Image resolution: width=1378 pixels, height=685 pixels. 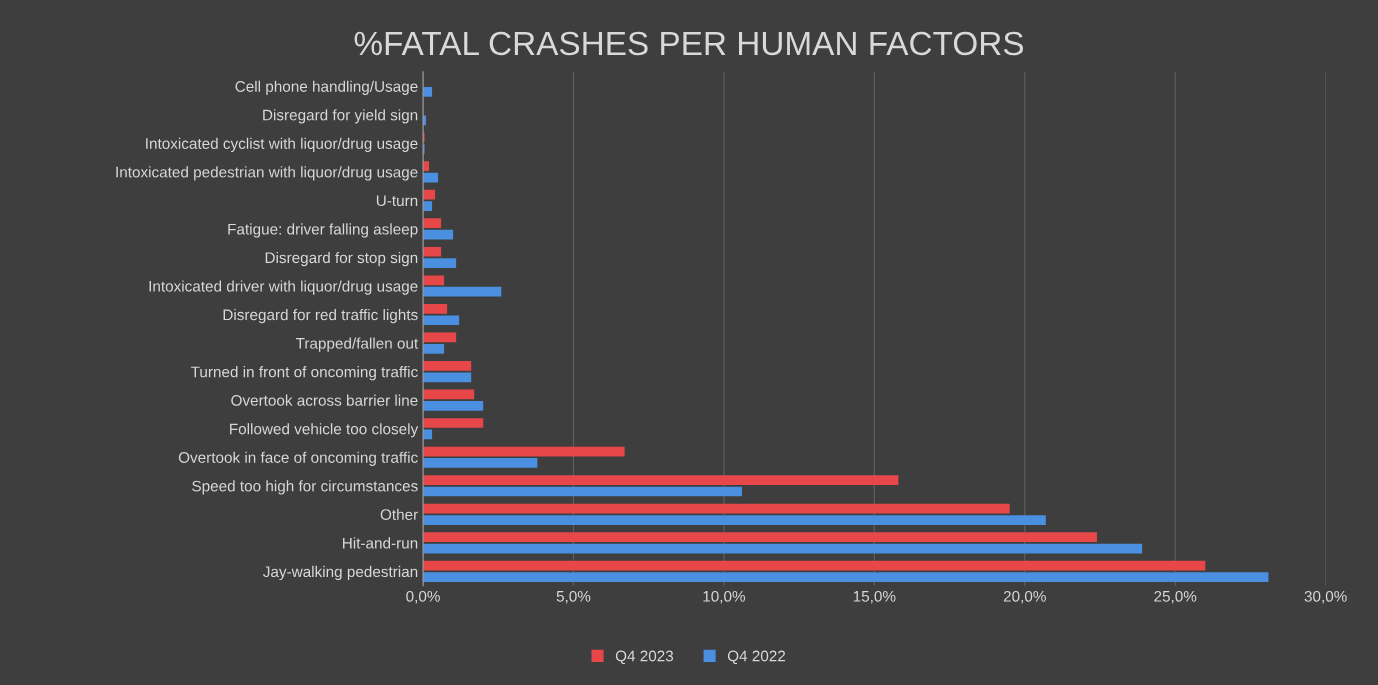 What do you see at coordinates (689, 43) in the screenshot?
I see `chart-title: %FATAL CRASHES PER HUMAN FACTORS` at bounding box center [689, 43].